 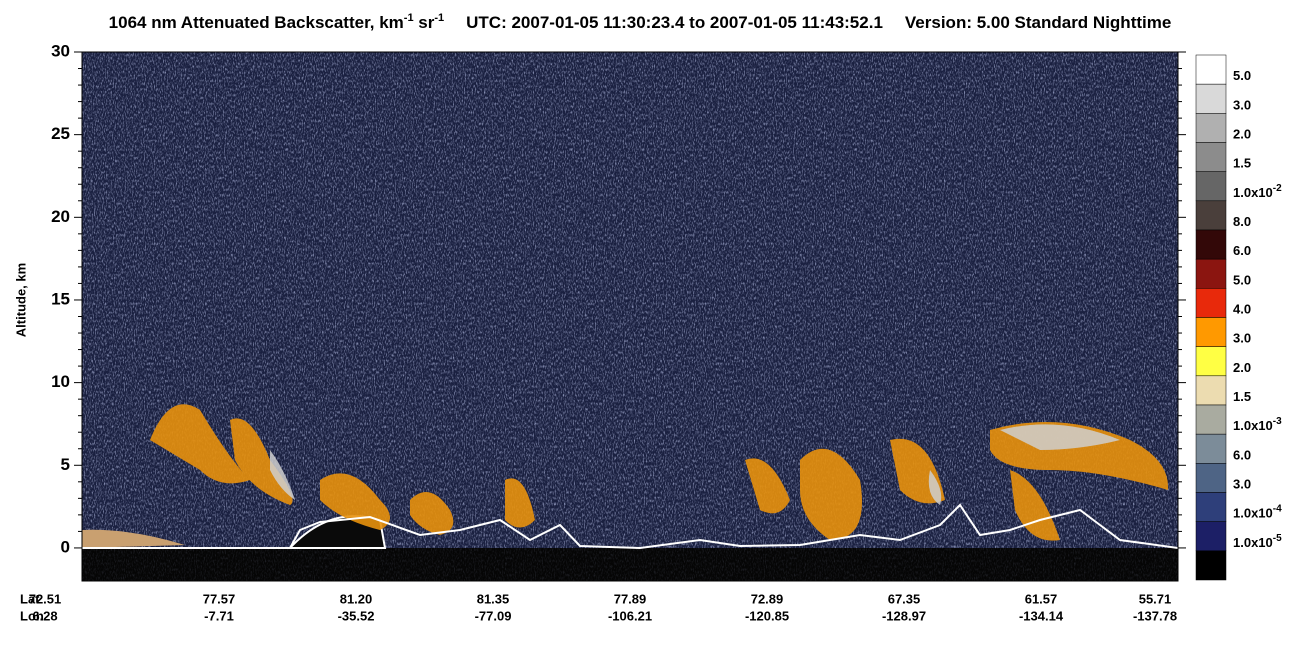 What do you see at coordinates (60, 381) in the screenshot?
I see `y-tick-label: 10` at bounding box center [60, 381].